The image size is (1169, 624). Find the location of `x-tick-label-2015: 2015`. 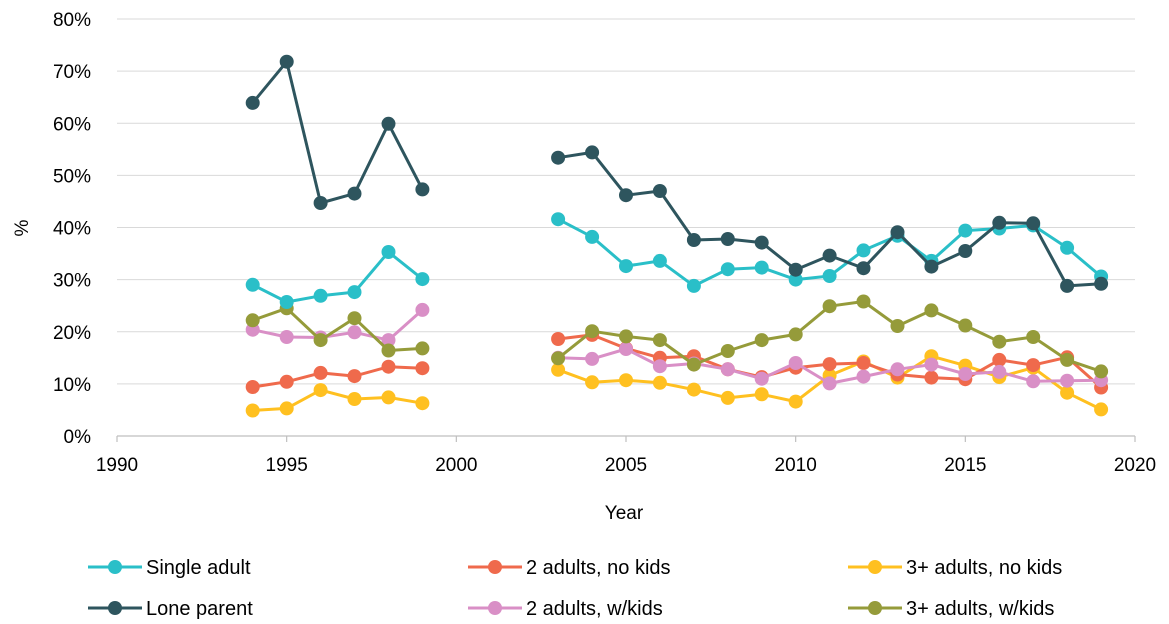

x-tick-label-2015: 2015 is located at coordinates (965, 465).